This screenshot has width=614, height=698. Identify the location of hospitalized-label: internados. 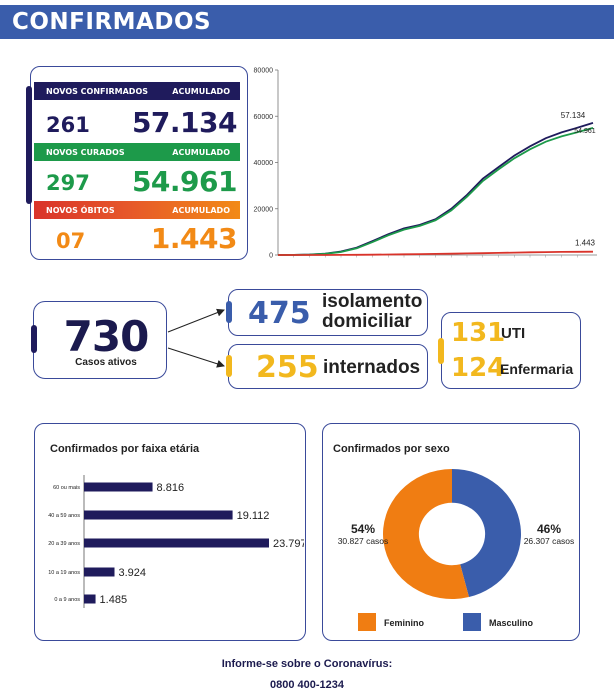
(372, 367).